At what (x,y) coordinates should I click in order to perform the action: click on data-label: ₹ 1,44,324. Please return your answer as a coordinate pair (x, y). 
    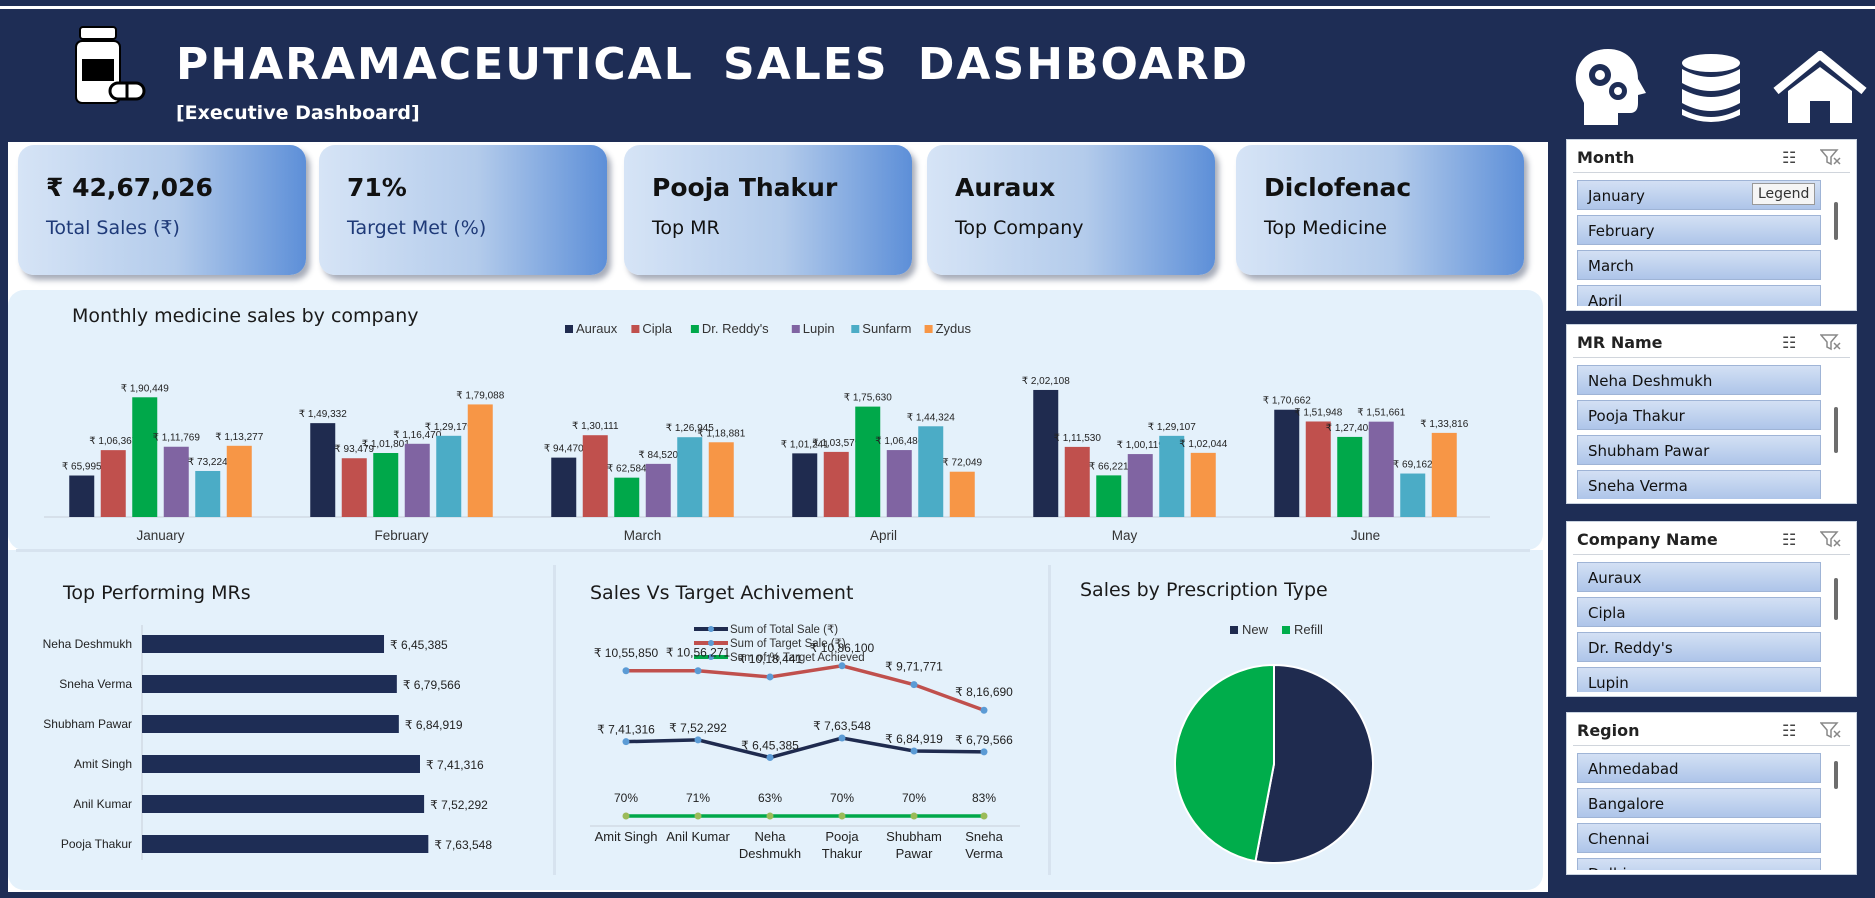
    Looking at the image, I should click on (931, 417).